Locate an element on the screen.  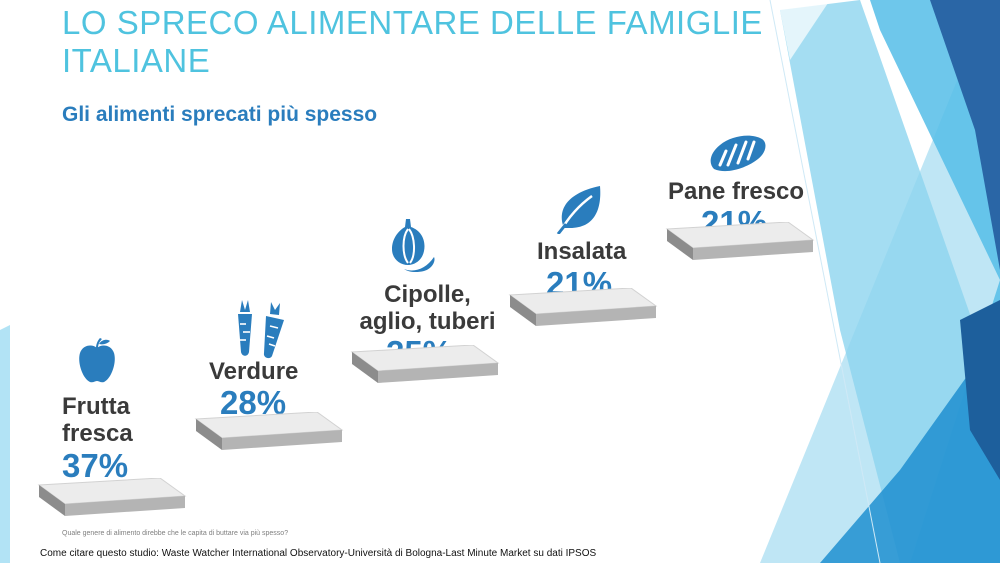
label-line: Insalata is located at coordinates (582, 251).